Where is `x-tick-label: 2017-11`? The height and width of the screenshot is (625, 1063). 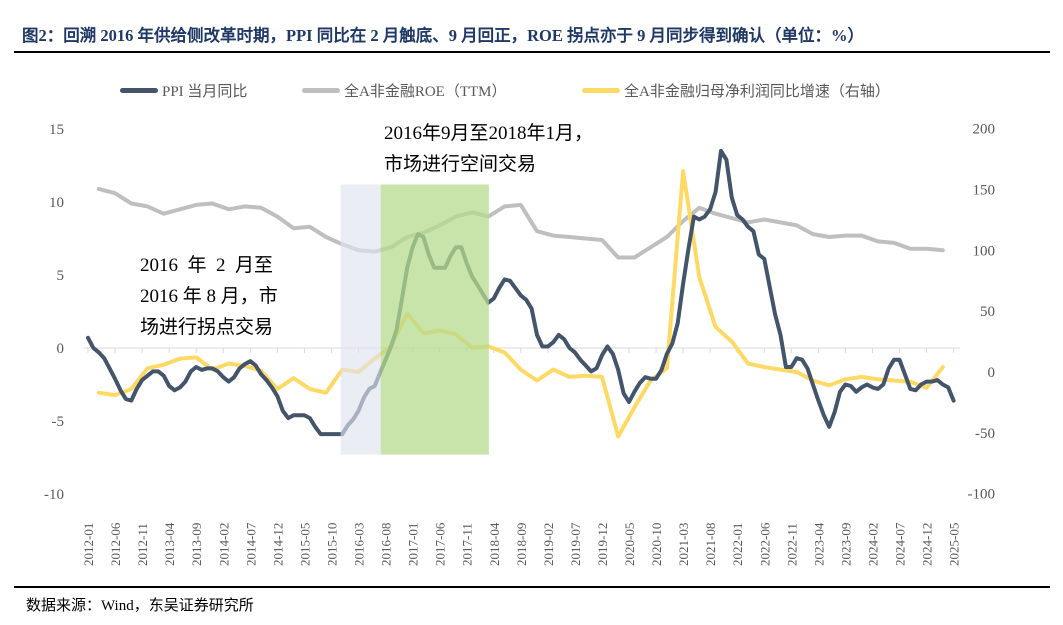
x-tick-label: 2017-11 is located at coordinates (467, 544).